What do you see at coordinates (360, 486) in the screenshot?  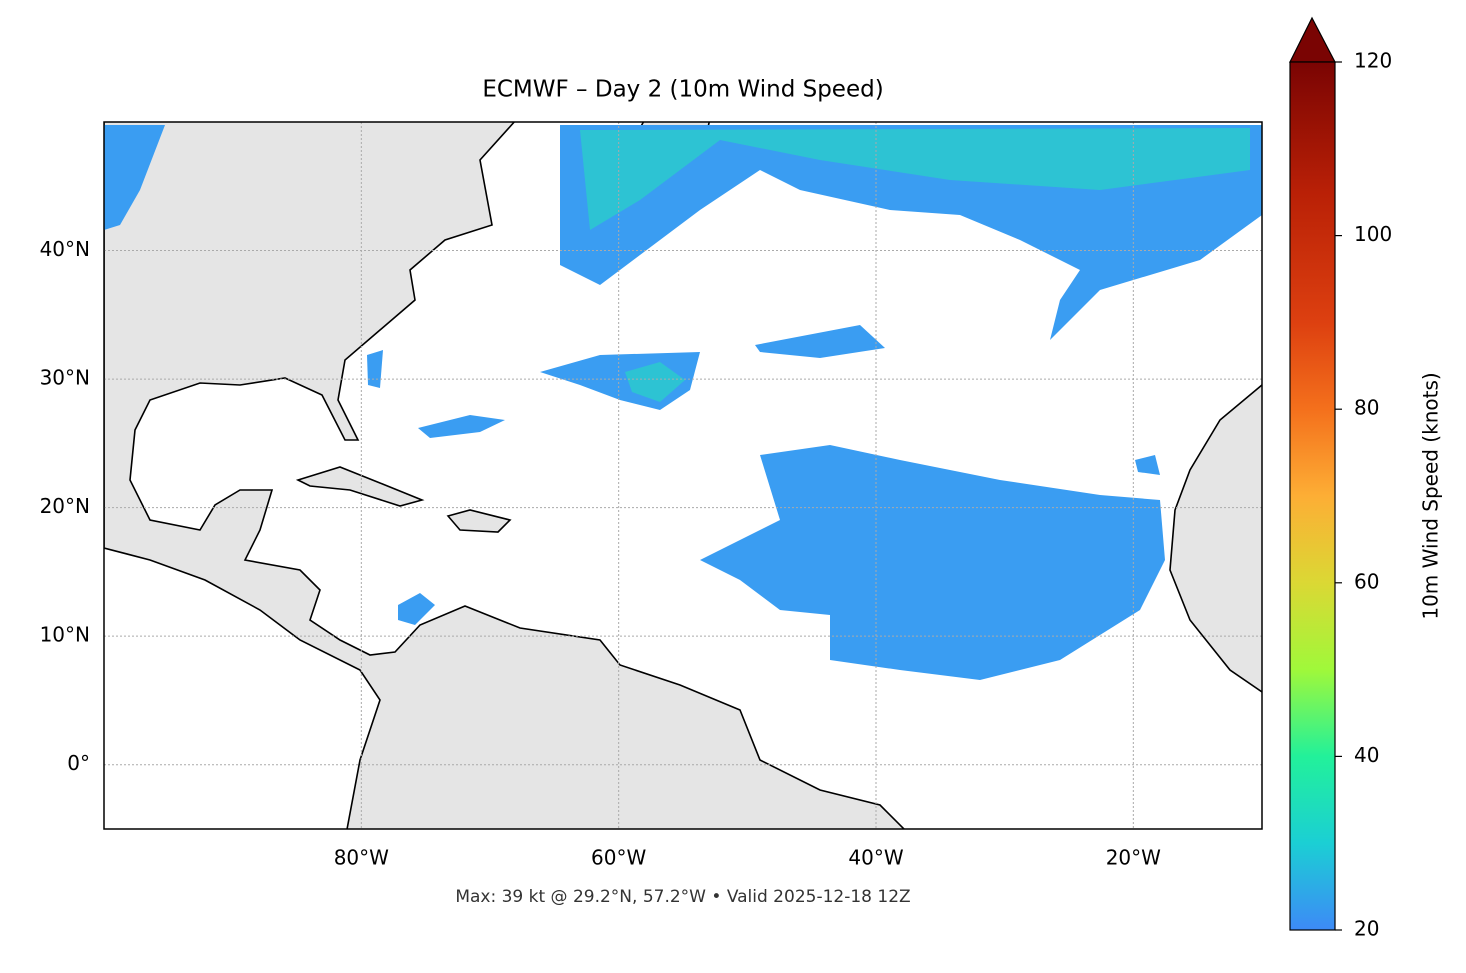 I see `cuba` at bounding box center [360, 486].